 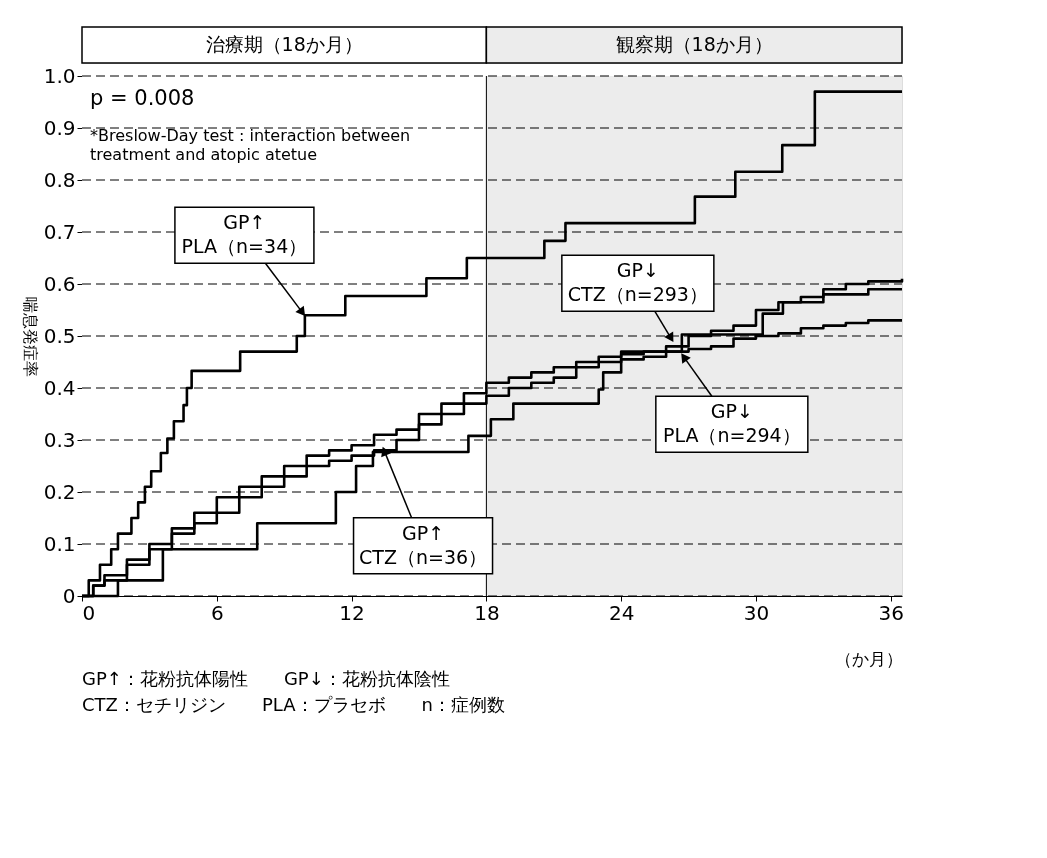 What do you see at coordinates (59, 439) in the screenshot?
I see `y-tick-label: 0.3` at bounding box center [59, 439].